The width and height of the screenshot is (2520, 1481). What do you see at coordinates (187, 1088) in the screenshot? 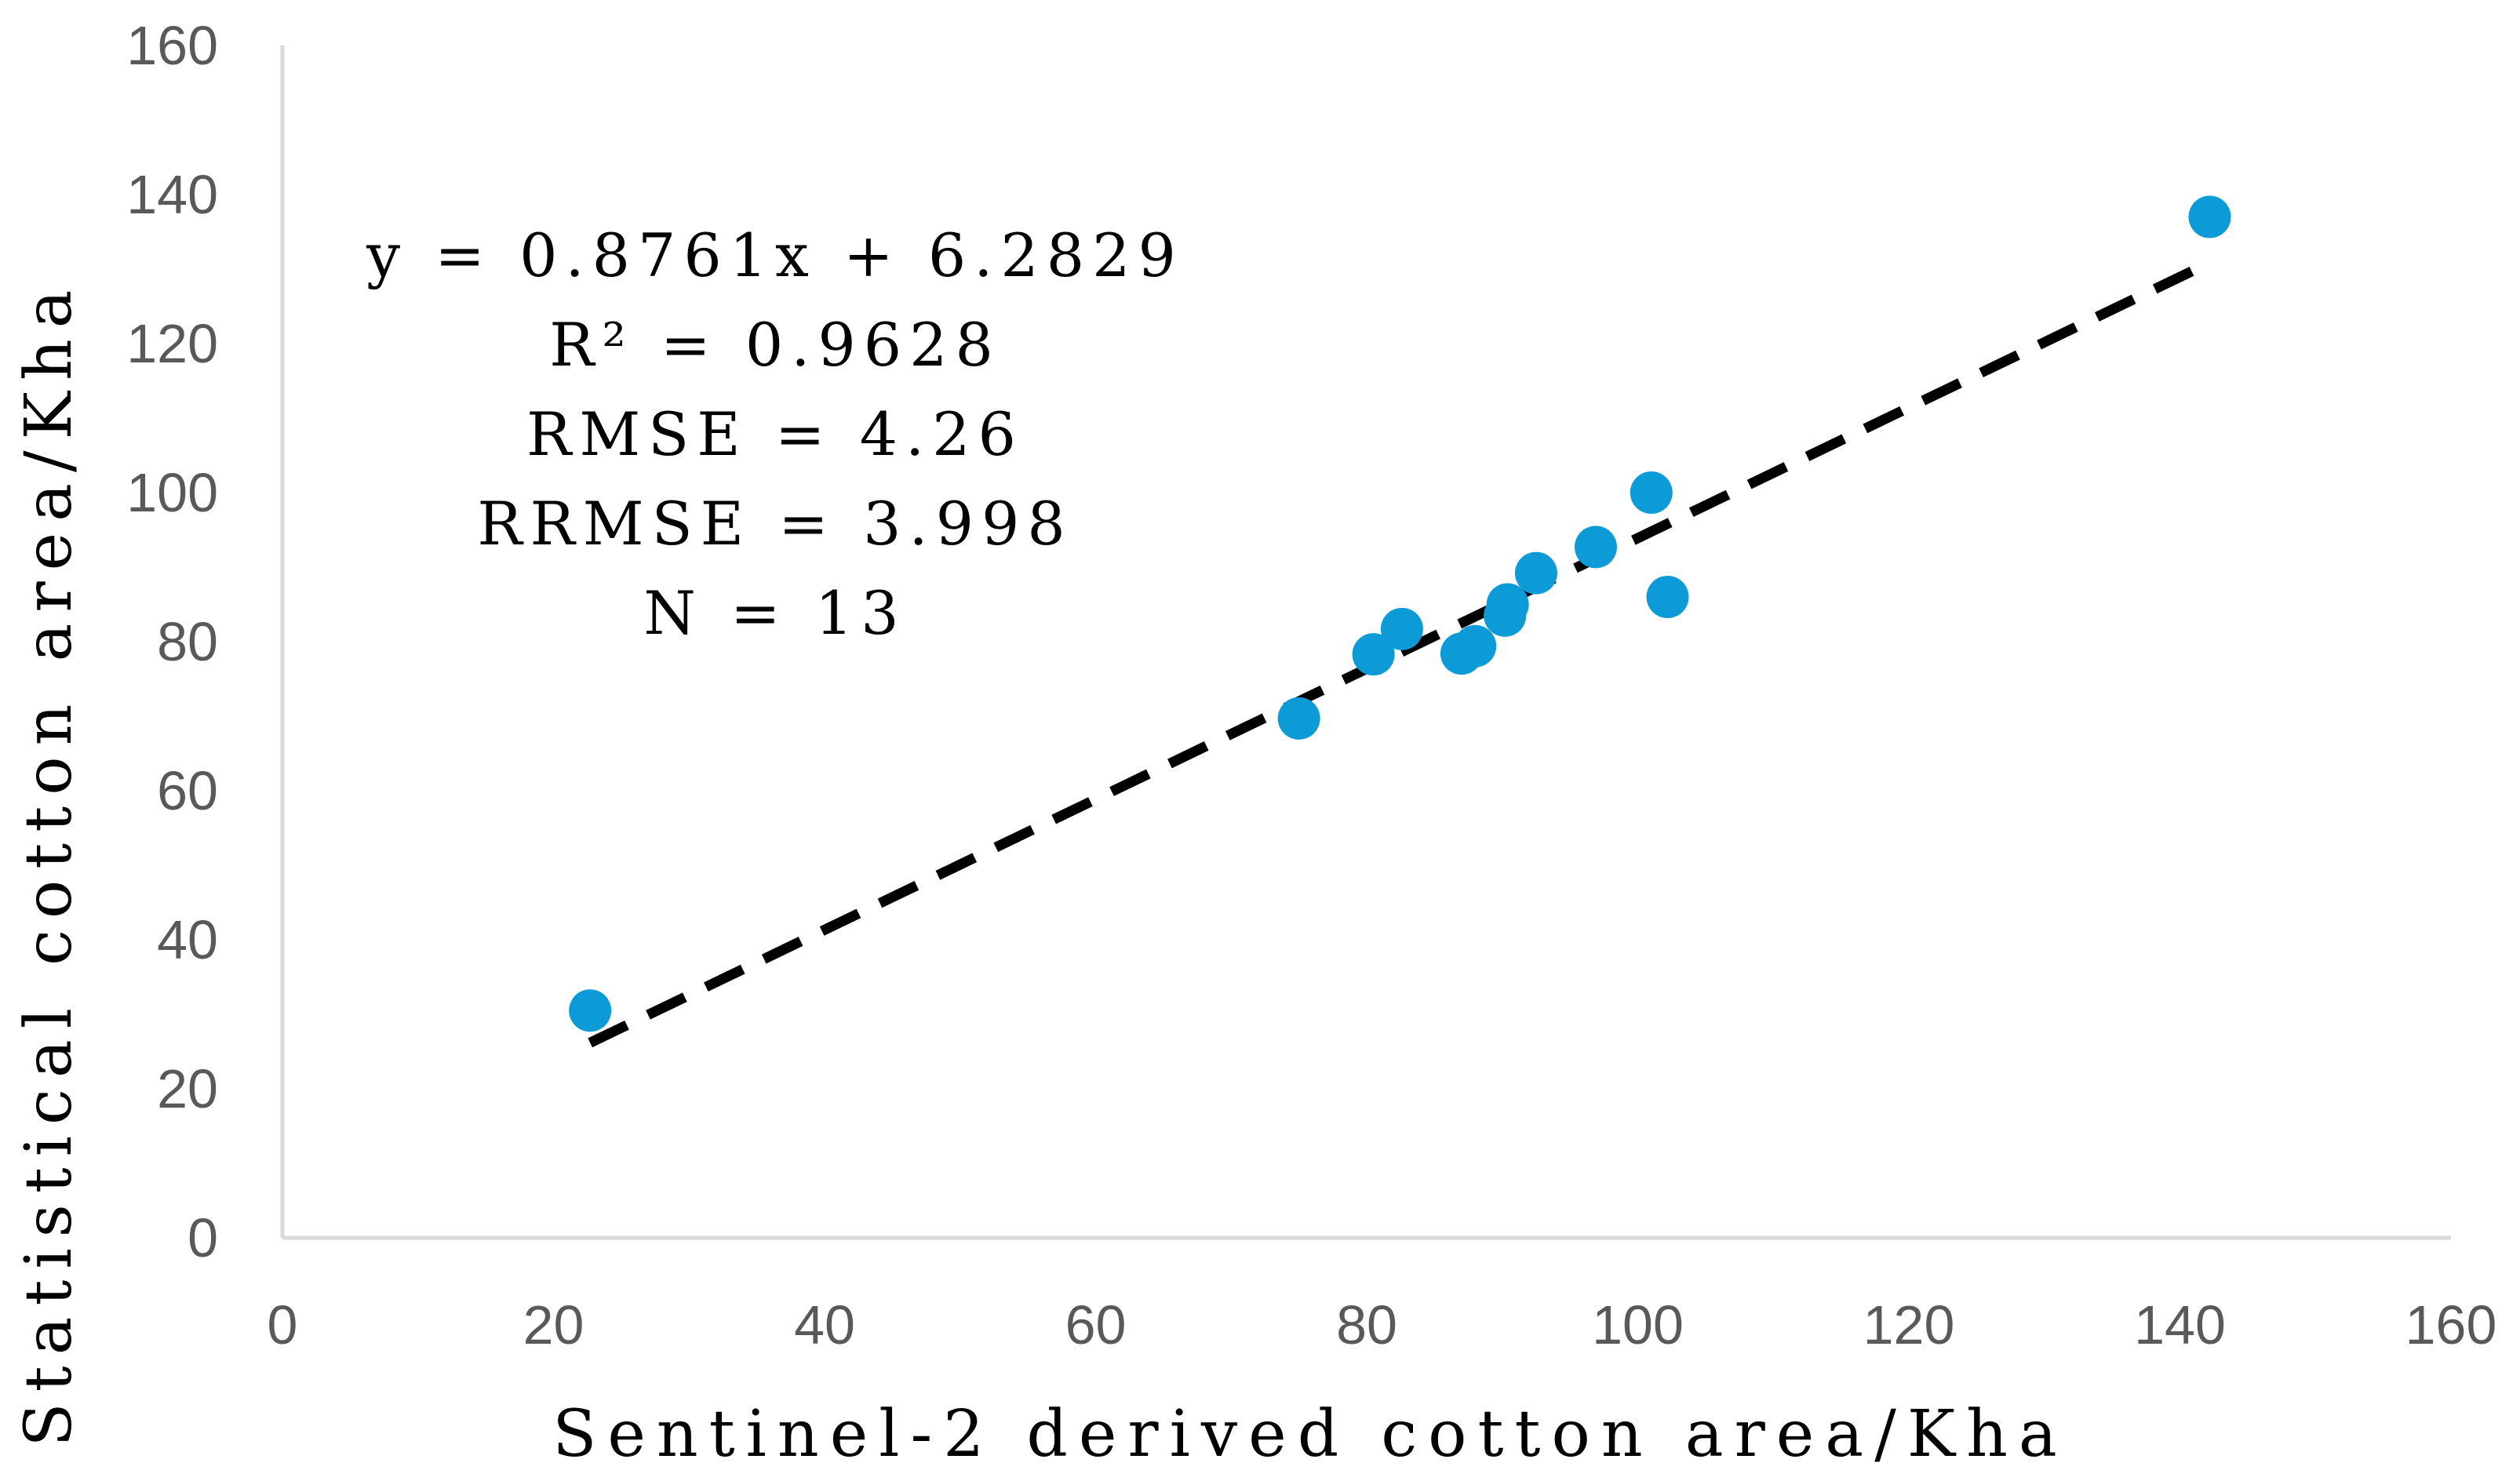
I see `y-tick-label: 20` at bounding box center [187, 1088].